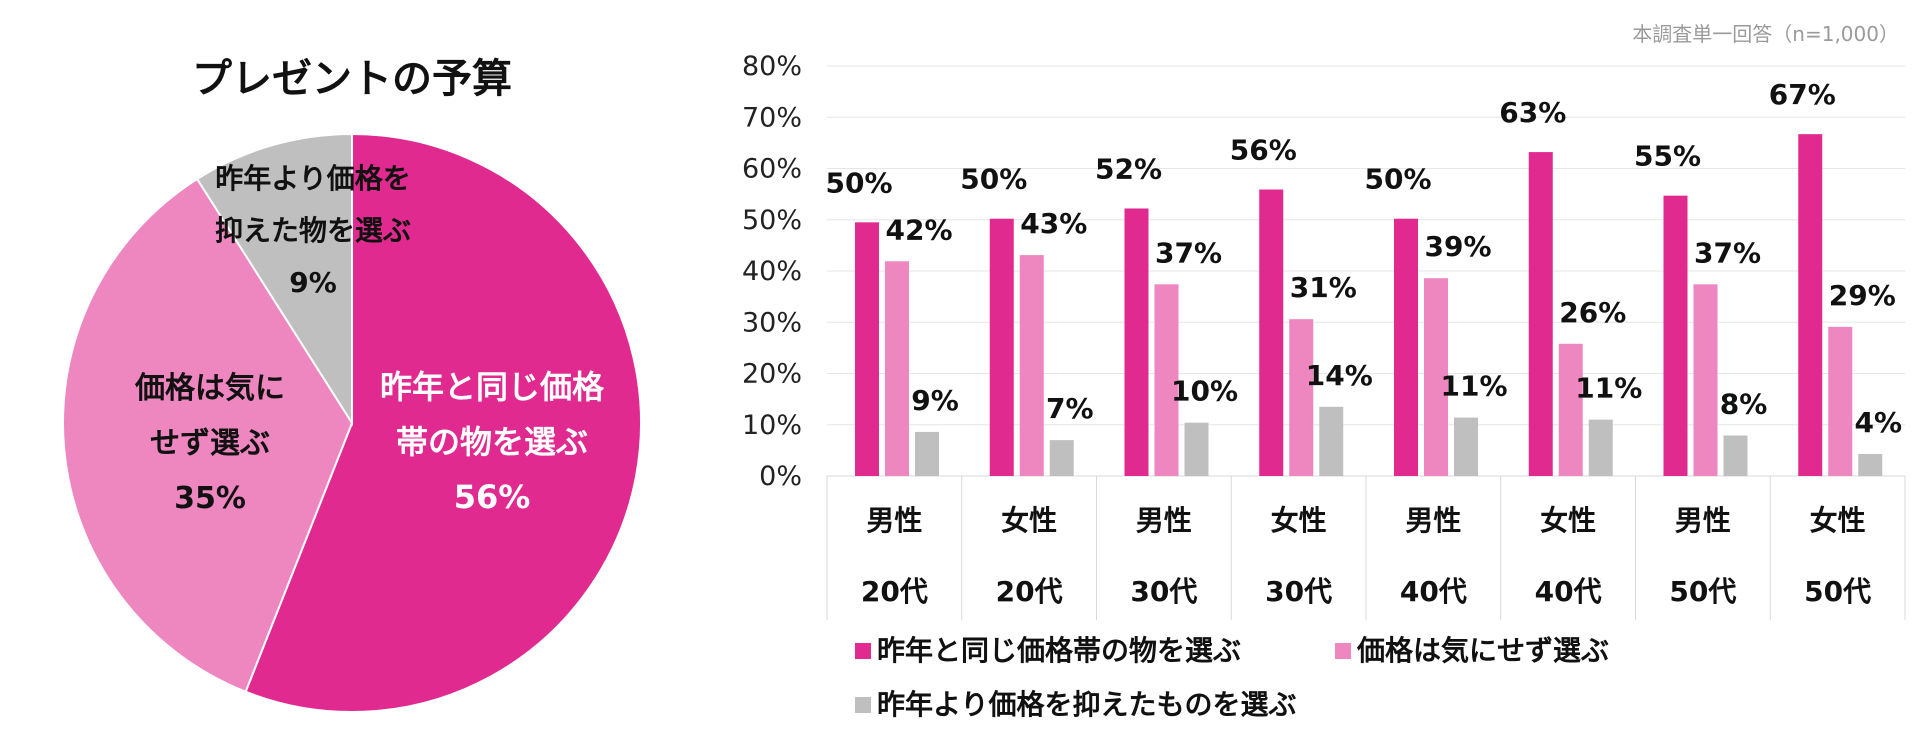 The width and height of the screenshot is (1920, 738). What do you see at coordinates (772, 425) in the screenshot?
I see `y-tick-label: 10%` at bounding box center [772, 425].